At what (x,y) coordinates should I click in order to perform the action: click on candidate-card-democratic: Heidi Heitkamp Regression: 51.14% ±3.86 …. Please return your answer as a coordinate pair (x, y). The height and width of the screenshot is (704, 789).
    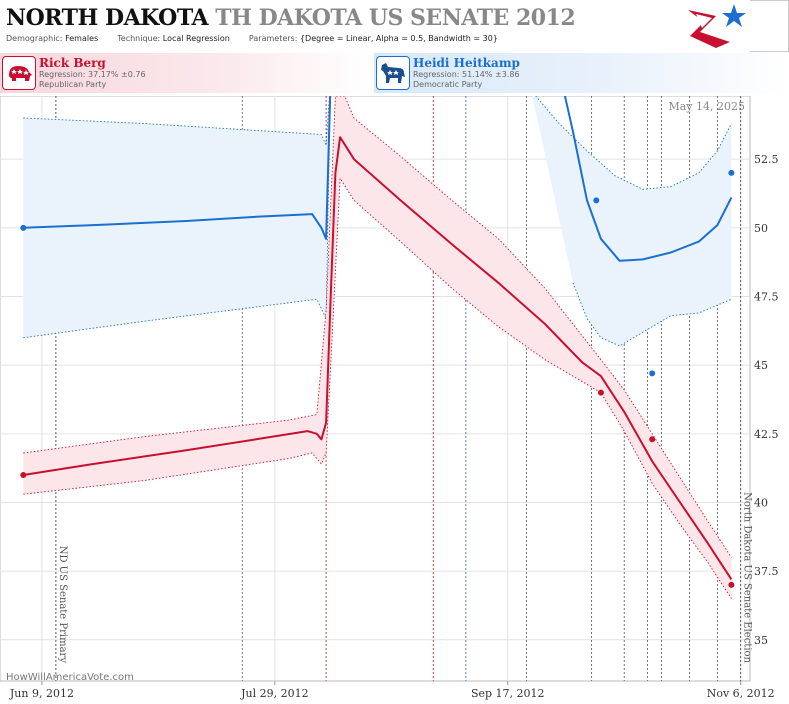
    Looking at the image, I should click on (581, 73).